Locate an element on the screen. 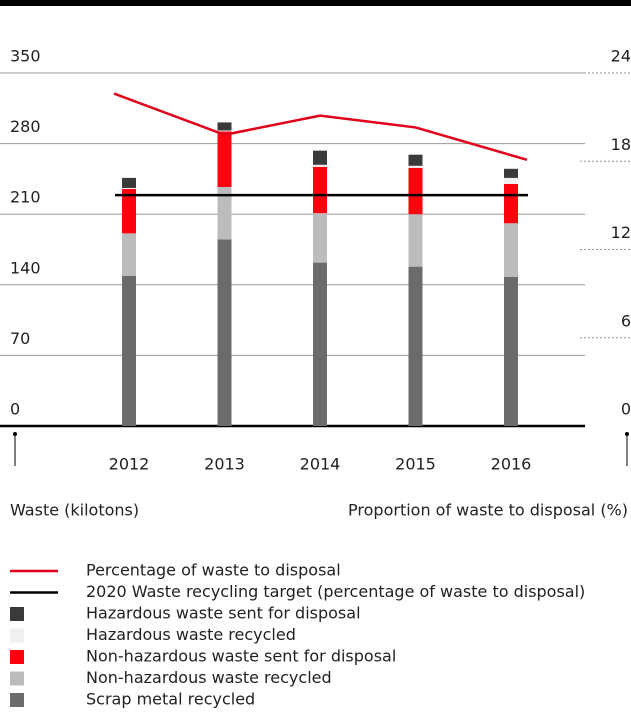  top-rule is located at coordinates (315, 3).